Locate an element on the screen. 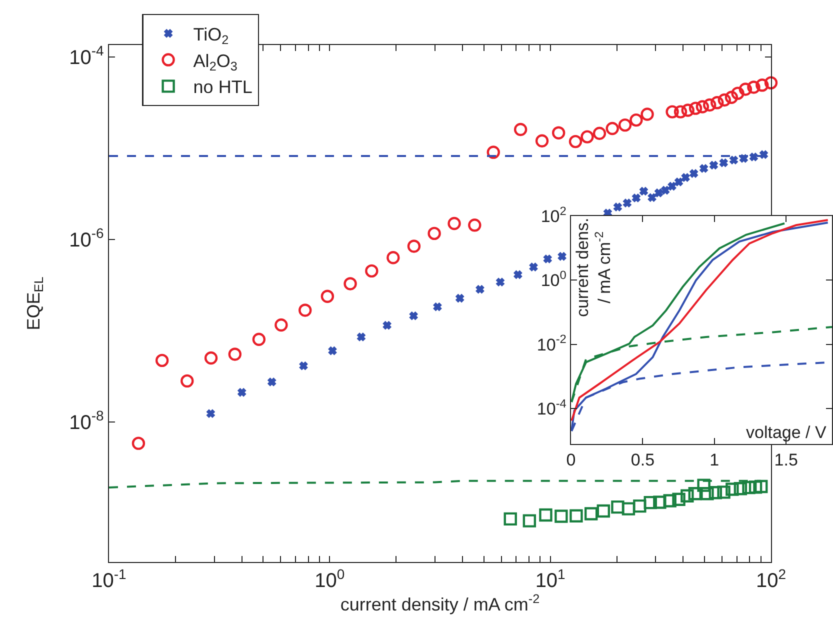 The image size is (833, 620). x-tick-label: 0 is located at coordinates (571, 460).